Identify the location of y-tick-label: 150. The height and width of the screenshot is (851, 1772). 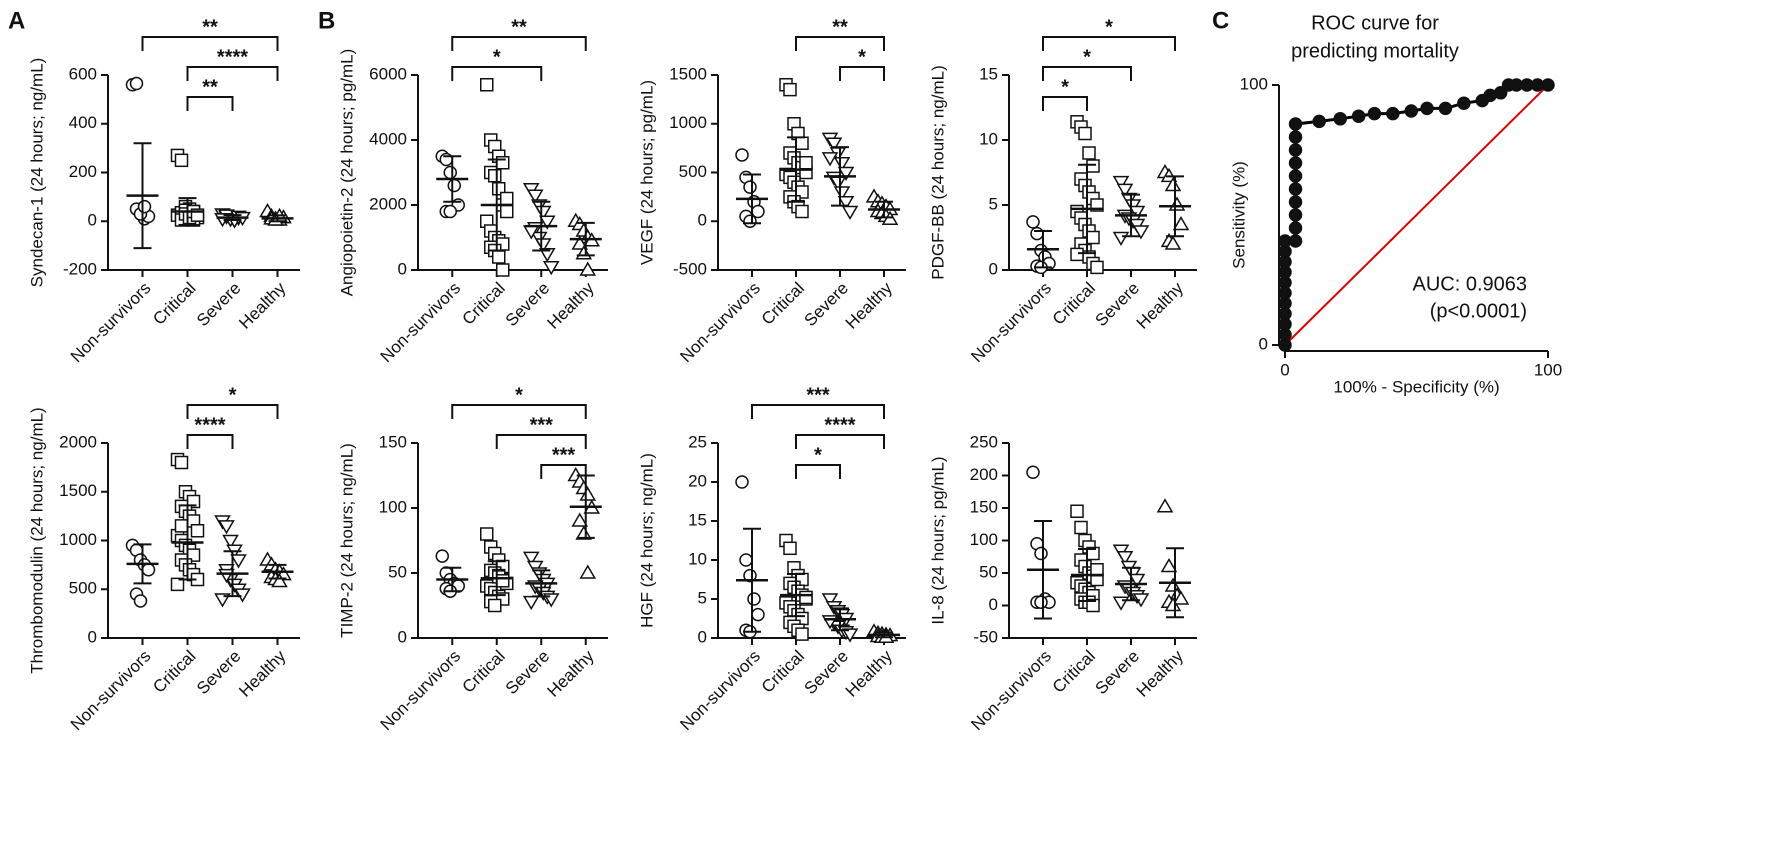
(393, 441).